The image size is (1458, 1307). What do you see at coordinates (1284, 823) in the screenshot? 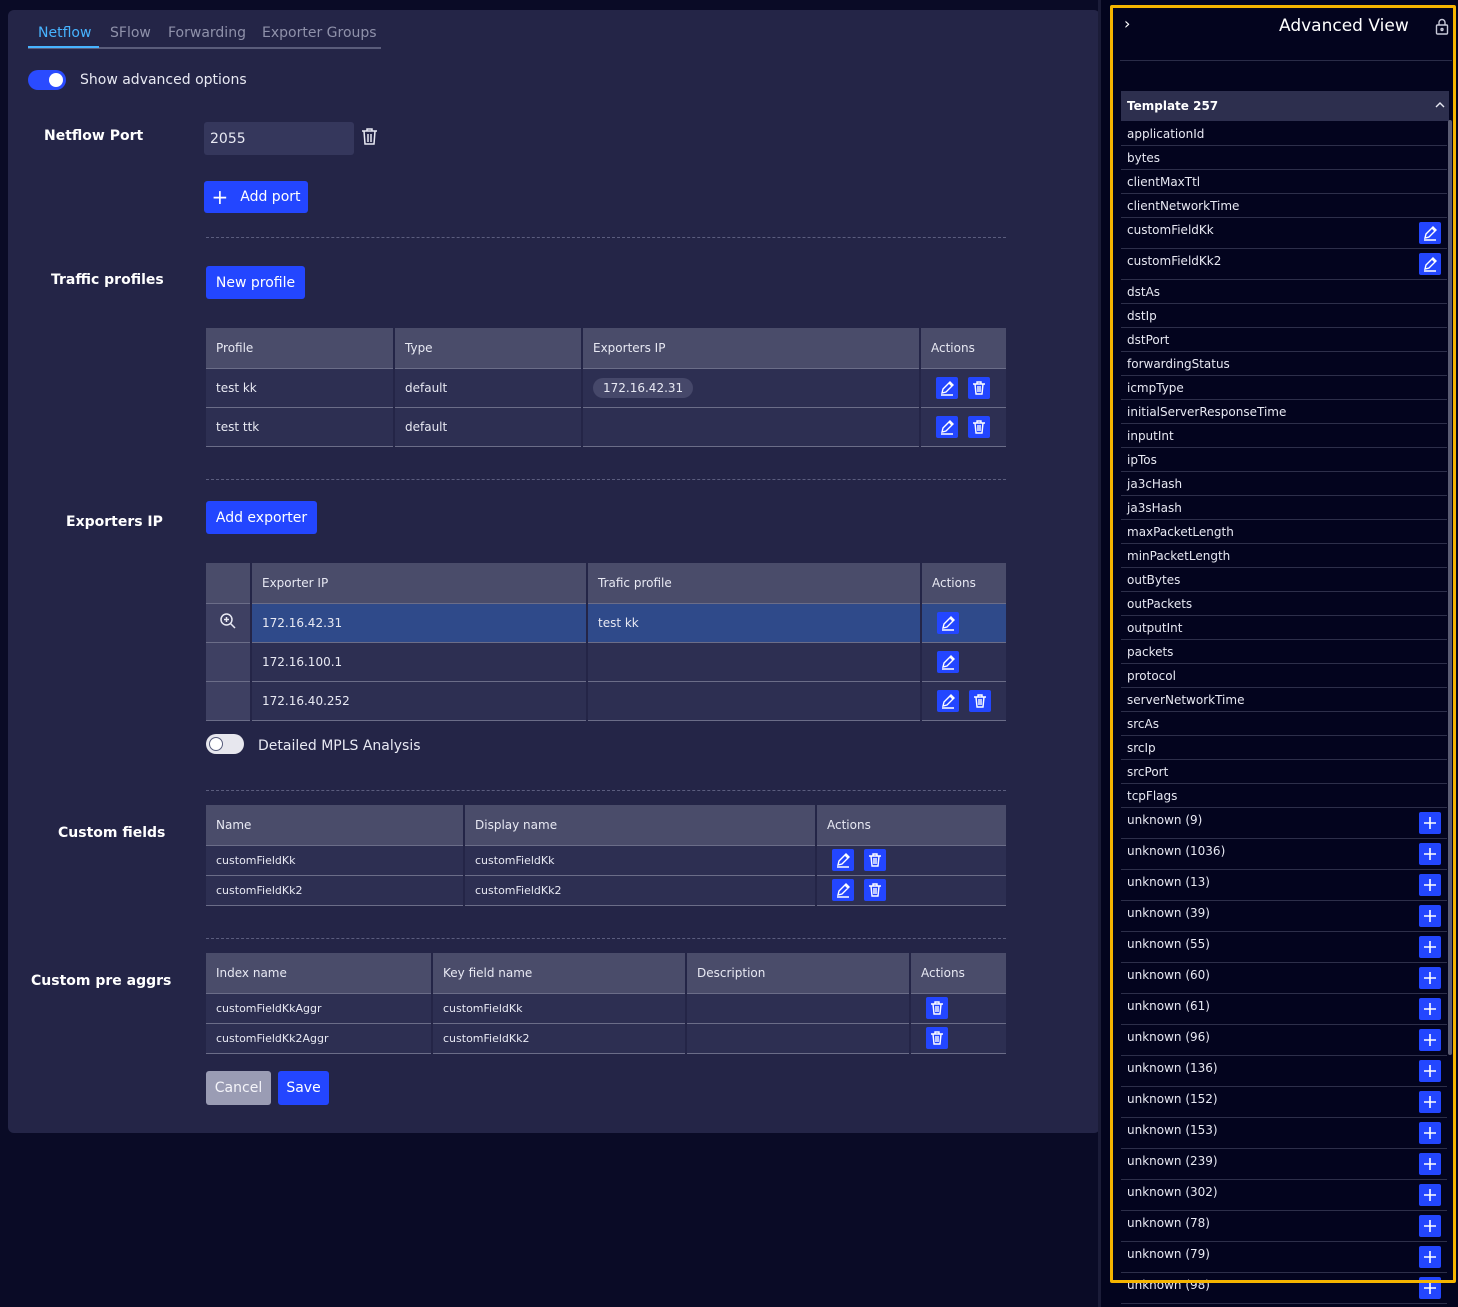
I see `template-field-row: unknown (9)` at bounding box center [1284, 823].